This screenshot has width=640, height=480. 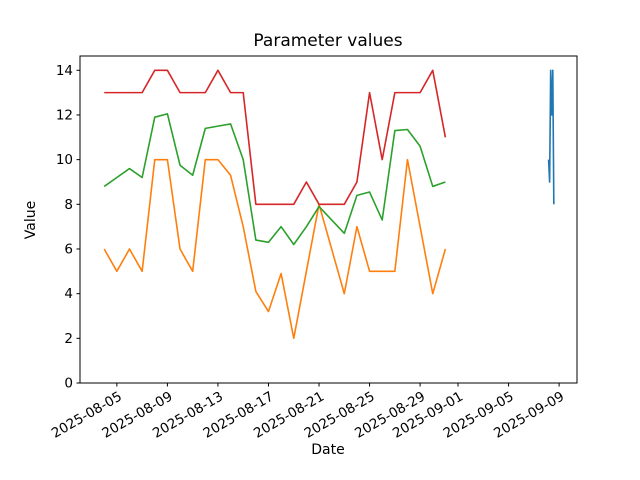 I want to click on series-line-blue, so click(x=551, y=137).